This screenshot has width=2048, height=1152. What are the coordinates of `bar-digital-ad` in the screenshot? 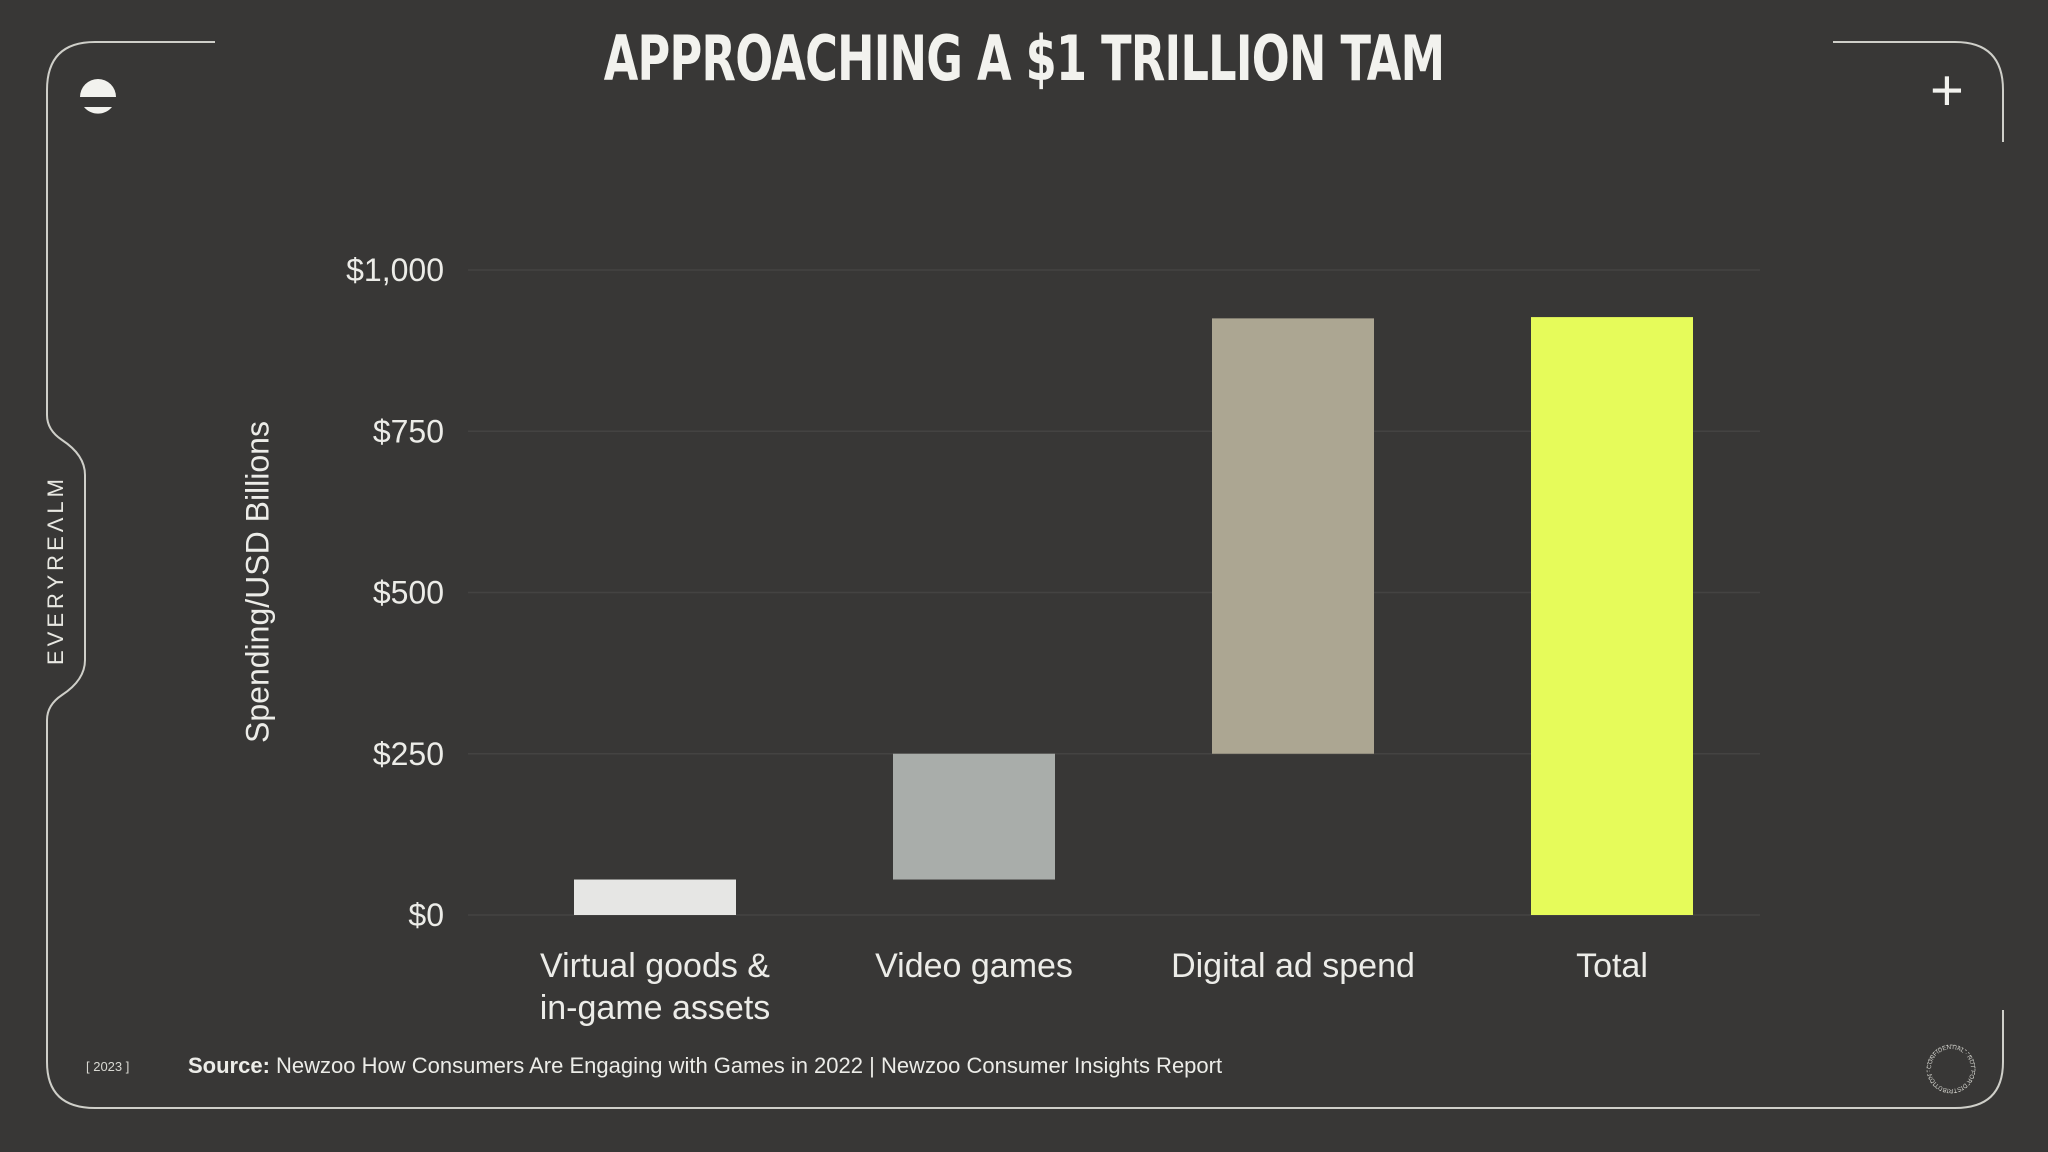 It's located at (1293, 536).